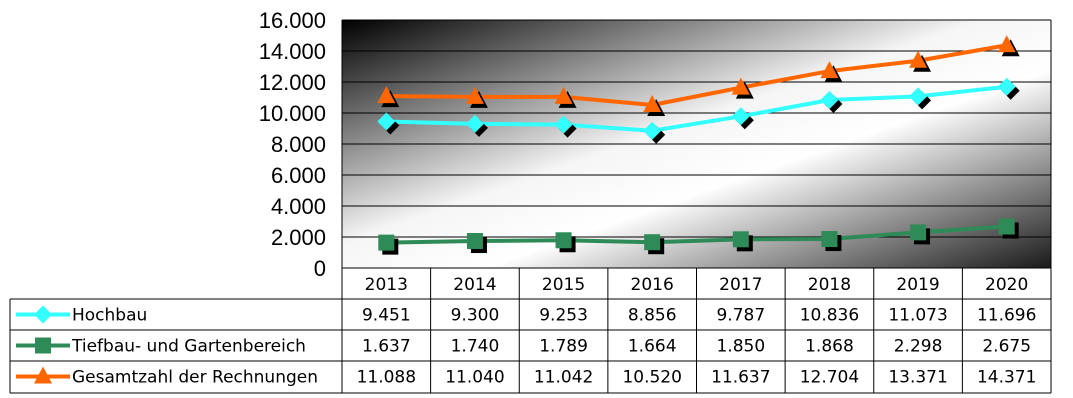  I want to click on data-cell: 11.637, so click(740, 378).